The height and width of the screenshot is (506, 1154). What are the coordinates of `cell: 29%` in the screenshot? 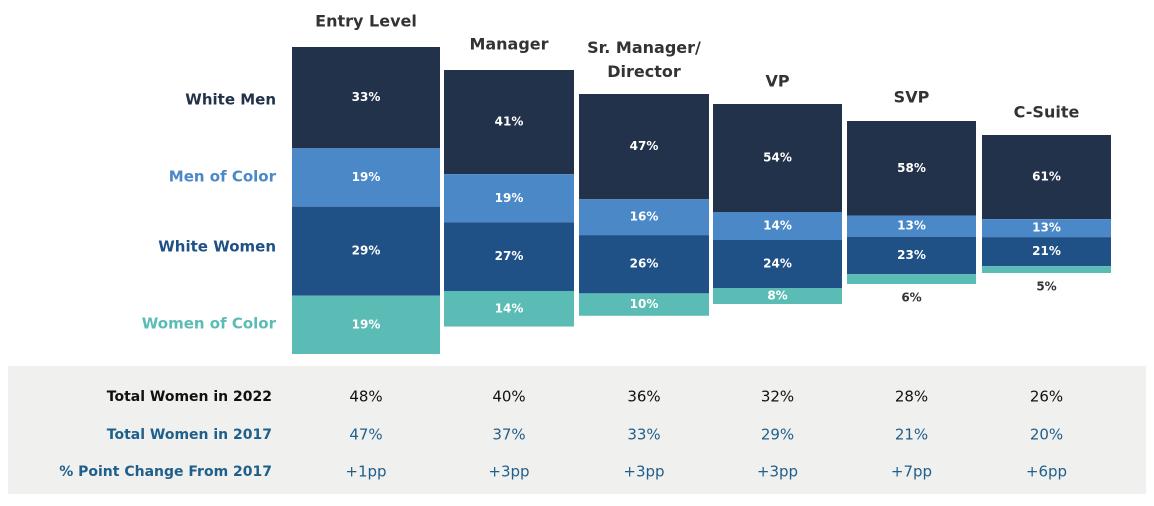 It's located at (777, 435).